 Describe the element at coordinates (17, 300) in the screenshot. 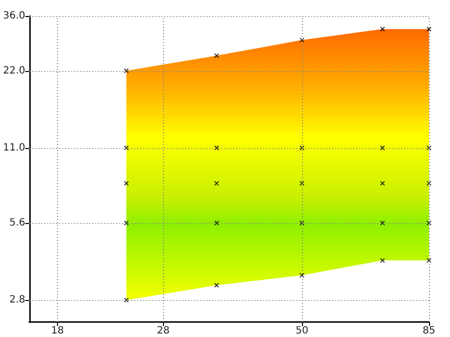

I see `y-tick-label: 2.8` at that location.